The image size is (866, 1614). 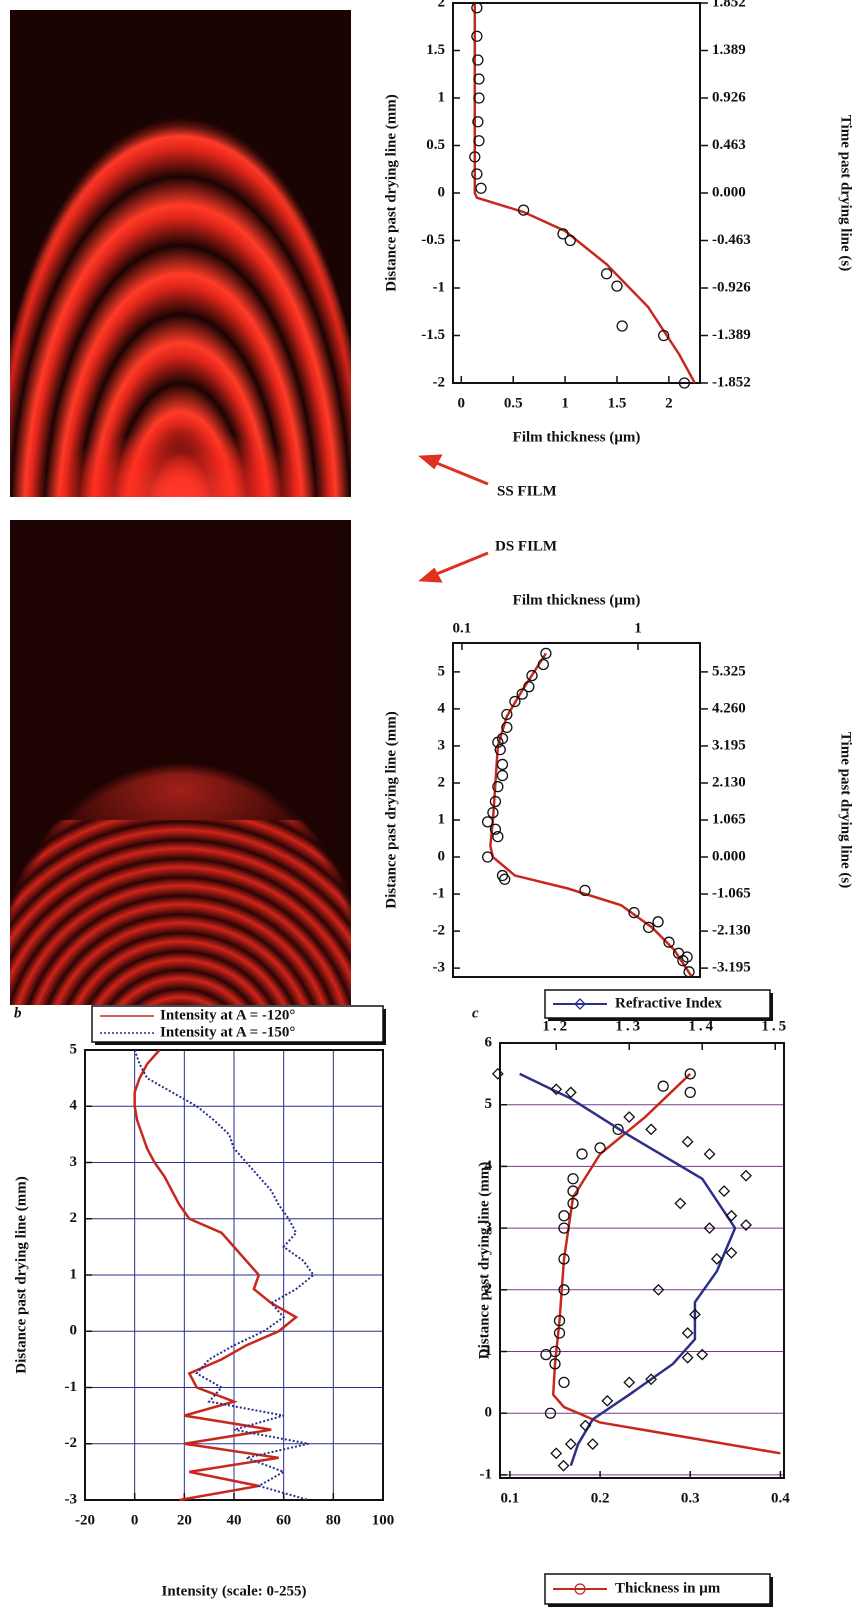 What do you see at coordinates (227, 1032) in the screenshot?
I see `legend-label: Intensity at A = -150°` at bounding box center [227, 1032].